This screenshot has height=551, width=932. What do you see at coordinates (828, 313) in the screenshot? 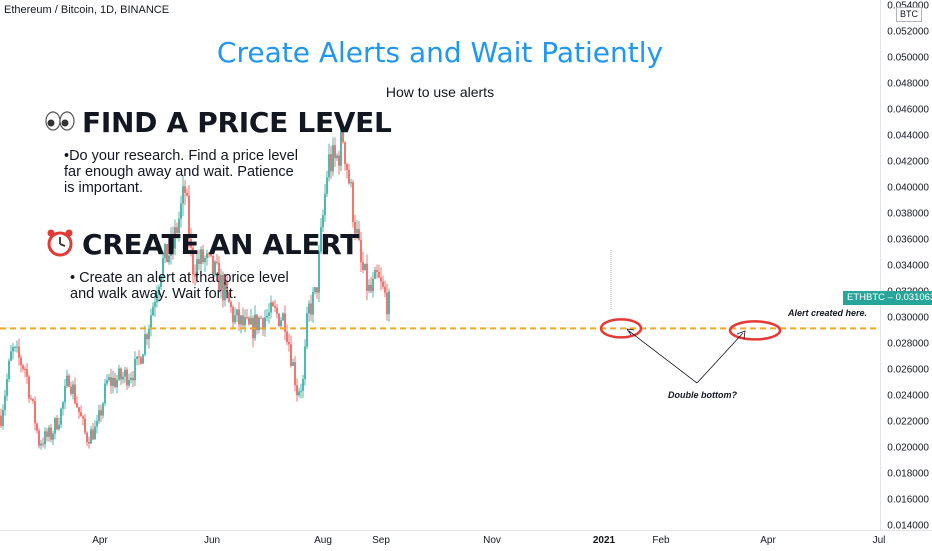
I see `alert-created-label: Alert created here.` at bounding box center [828, 313].